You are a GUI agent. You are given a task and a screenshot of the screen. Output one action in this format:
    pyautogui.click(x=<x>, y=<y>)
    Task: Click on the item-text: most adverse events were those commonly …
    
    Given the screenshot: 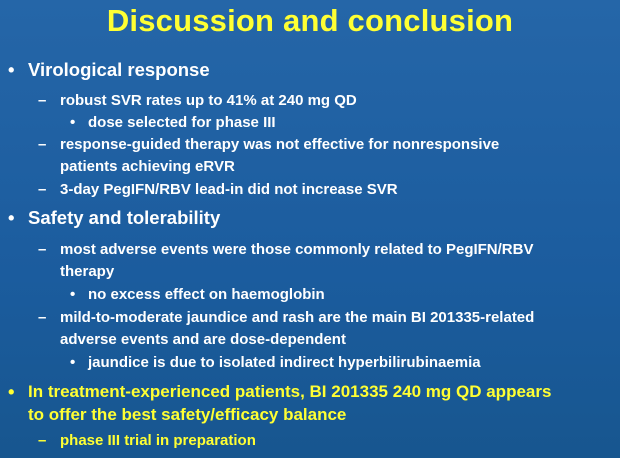 What is the action you would take?
    pyautogui.click(x=297, y=249)
    